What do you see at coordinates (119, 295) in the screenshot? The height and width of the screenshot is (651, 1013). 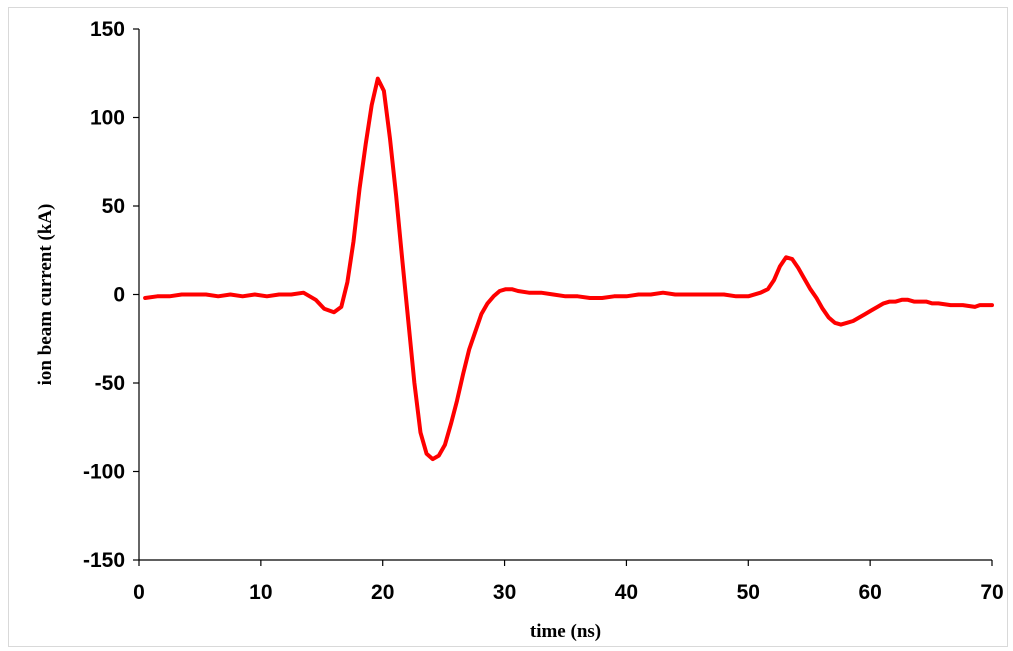 I see `y-tick-label: 0` at bounding box center [119, 295].